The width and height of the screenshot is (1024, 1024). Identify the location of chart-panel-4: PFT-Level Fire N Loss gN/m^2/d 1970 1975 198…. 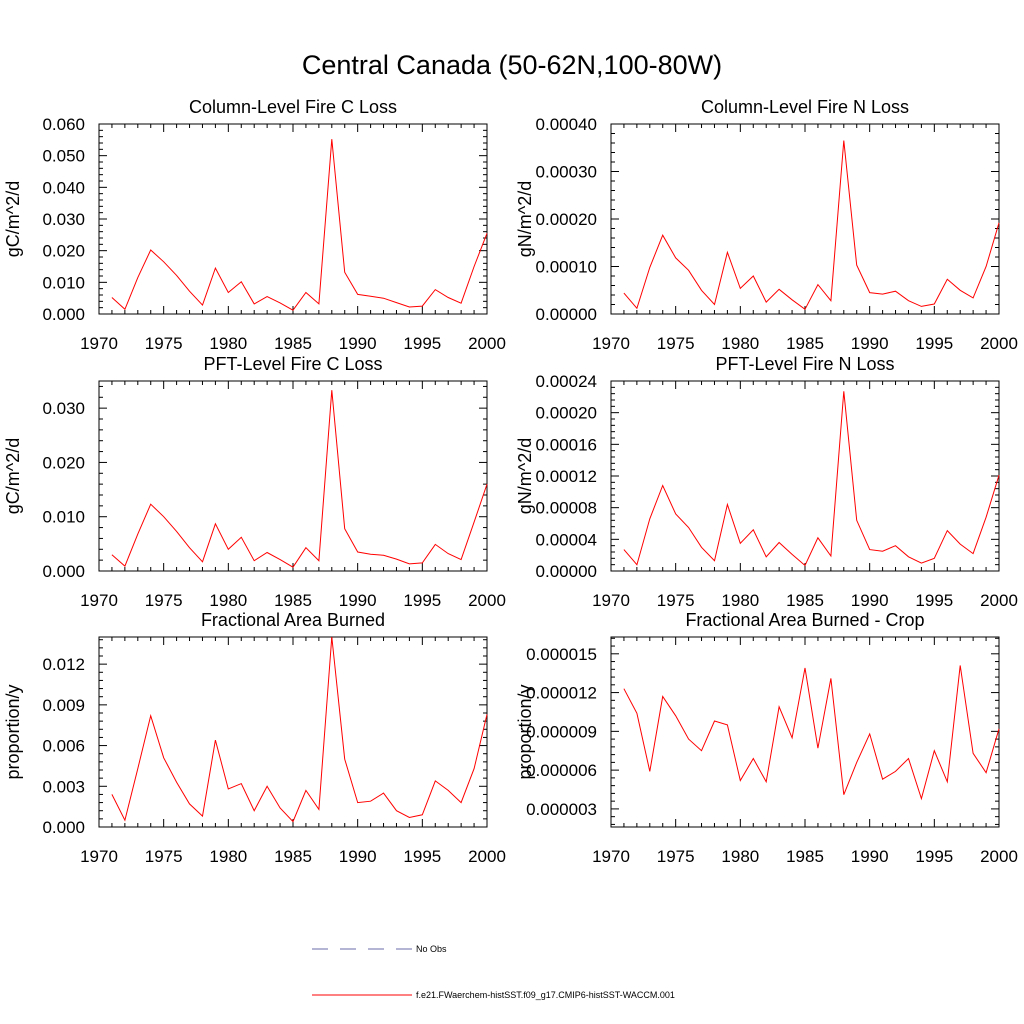
(766, 482).